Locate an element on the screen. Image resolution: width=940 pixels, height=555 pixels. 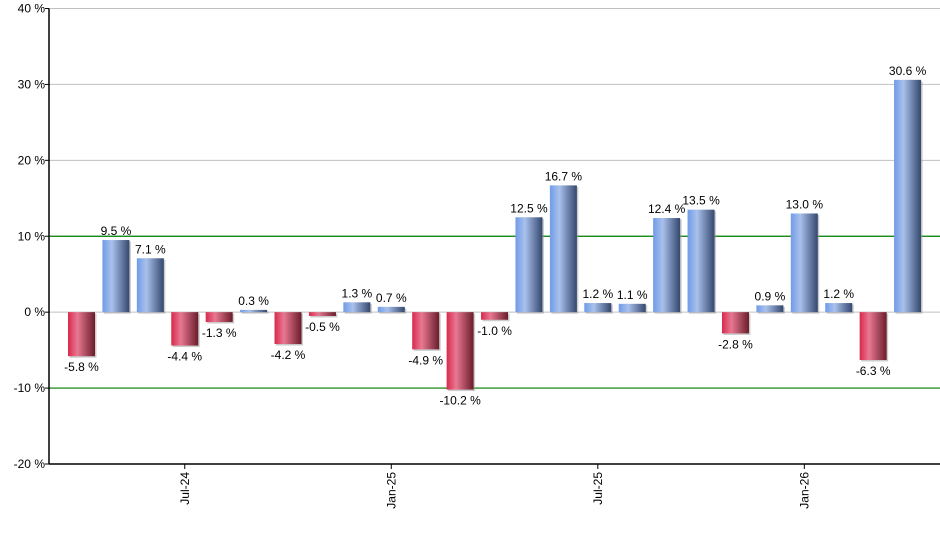
data-label: 7.1 % is located at coordinates (150, 249).